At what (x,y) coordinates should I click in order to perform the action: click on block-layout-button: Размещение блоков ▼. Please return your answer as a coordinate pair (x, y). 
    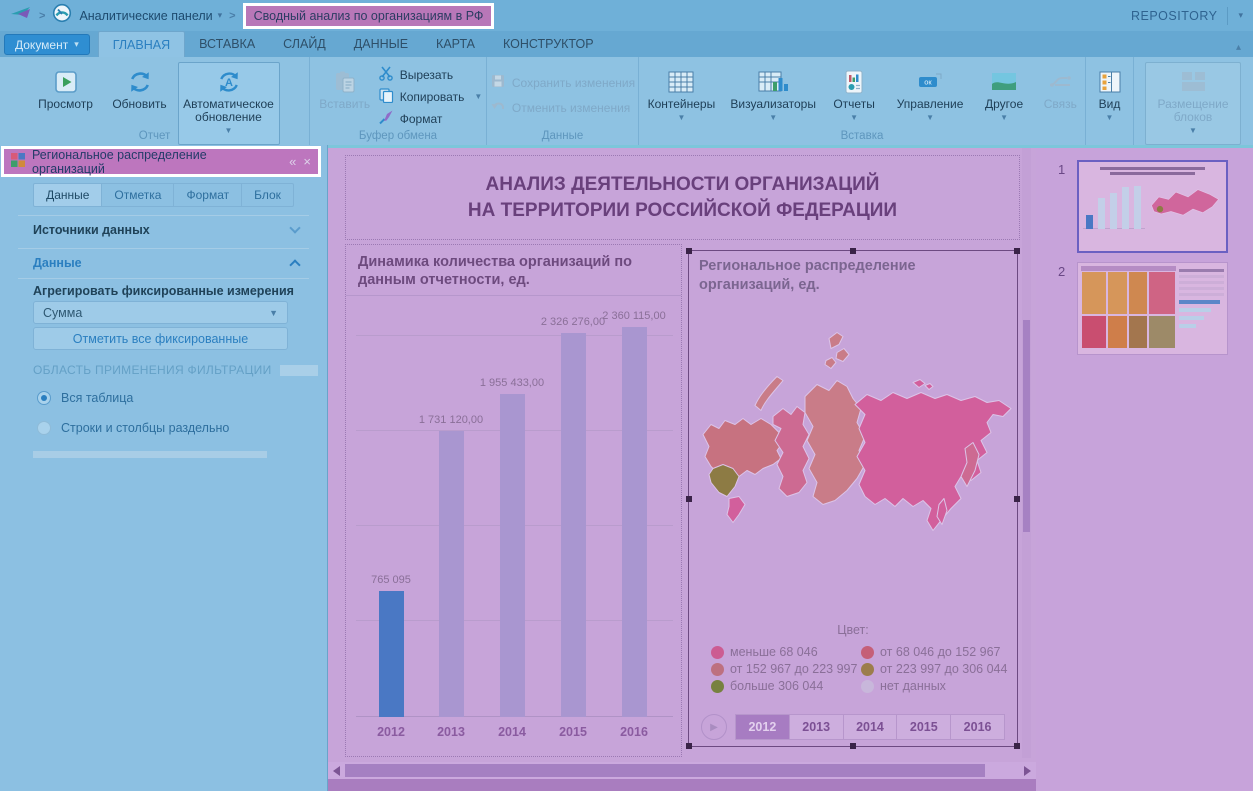
    Looking at the image, I should click on (1193, 103).